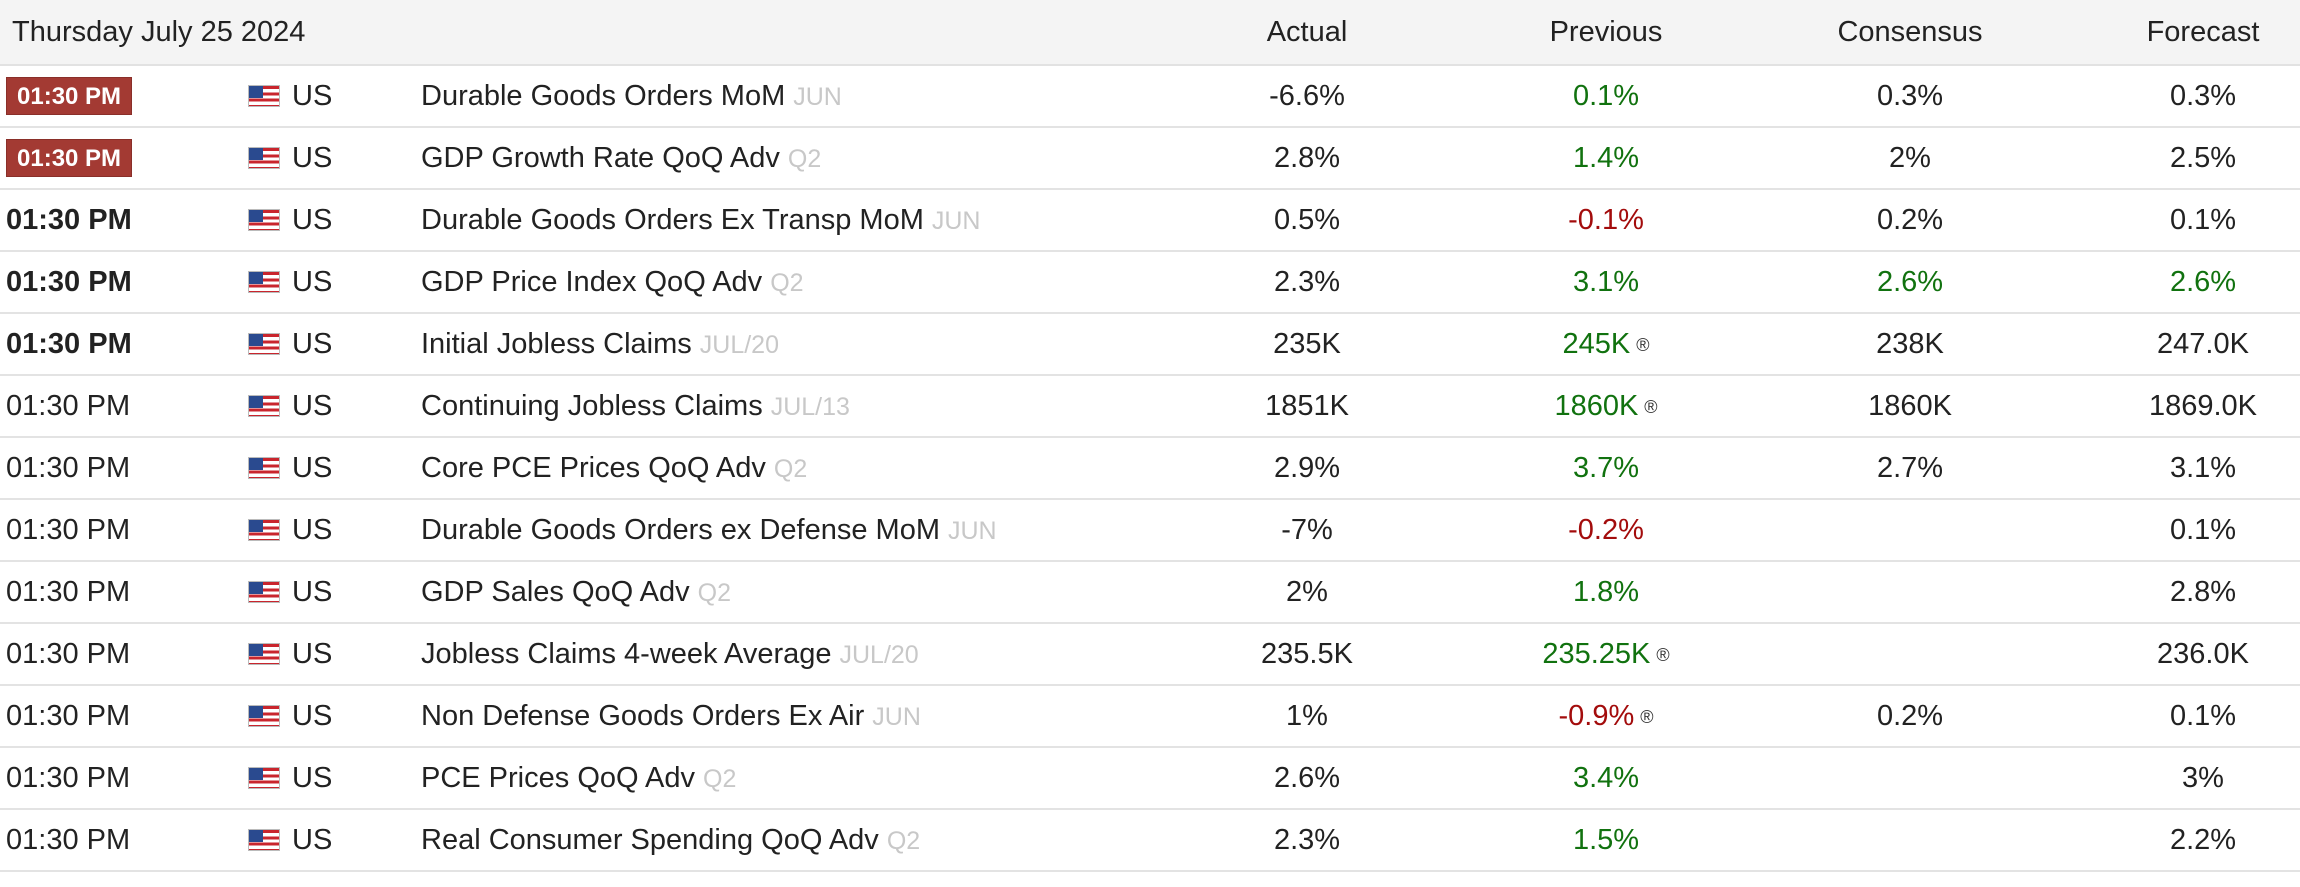 Image resolution: width=2300 pixels, height=887 pixels. I want to click on actual-value: 2.6%, so click(1307, 778).